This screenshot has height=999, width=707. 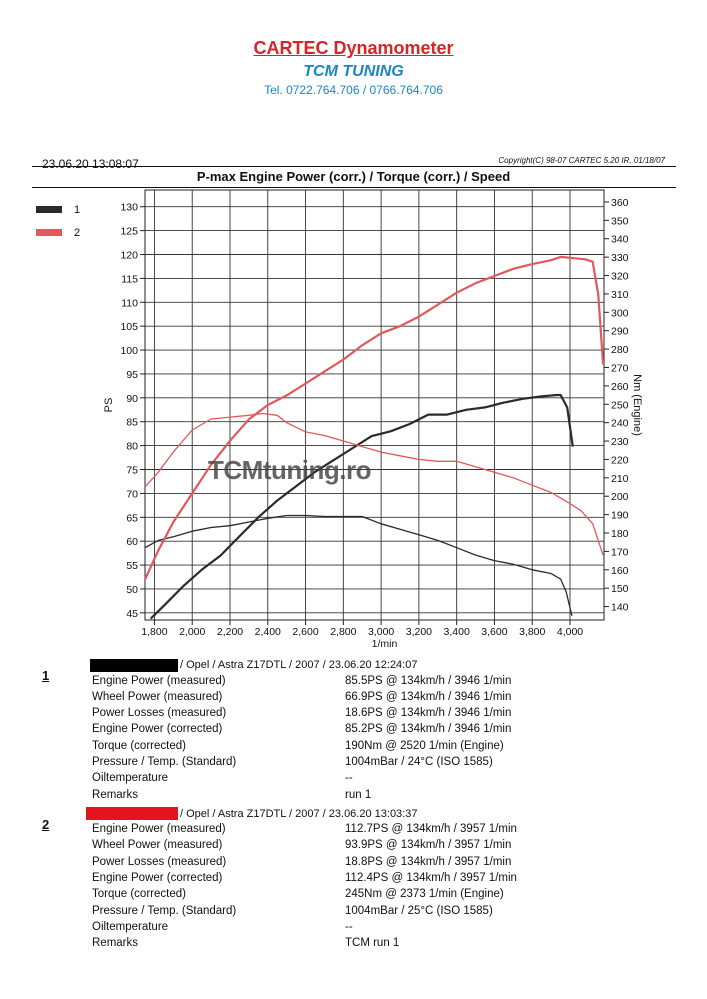 What do you see at coordinates (620, 534) in the screenshot?
I see `y-right-tick-label: 180` at bounding box center [620, 534].